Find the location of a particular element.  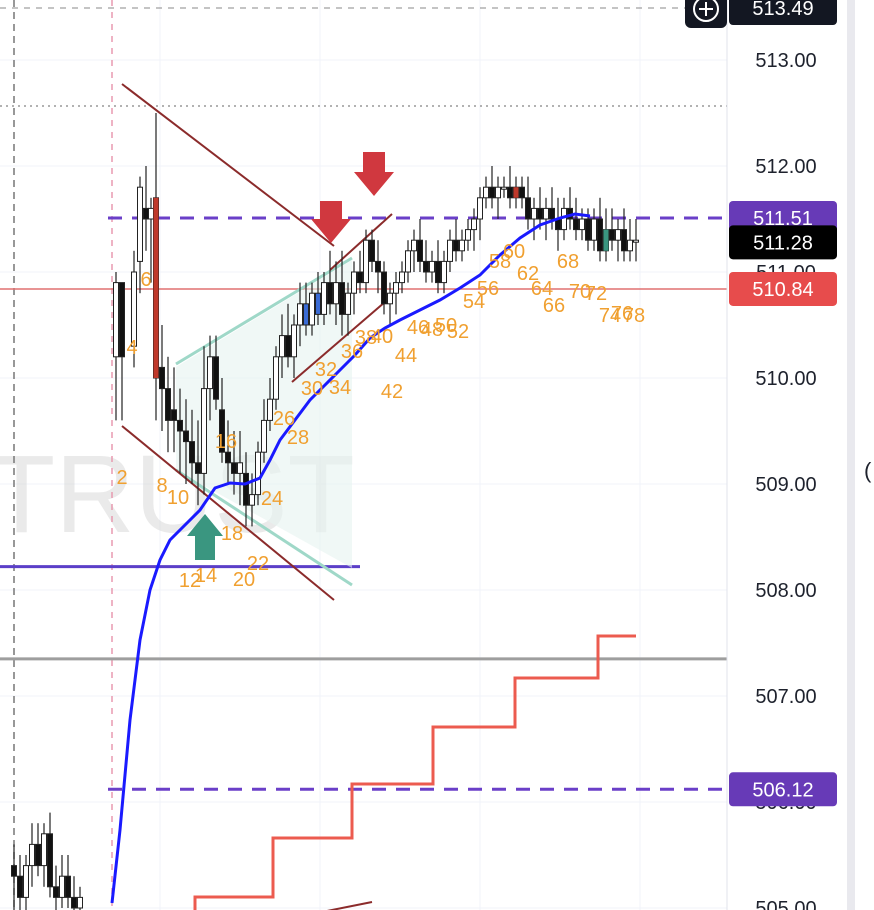

bar-count-label: 78 is located at coordinates (634, 316).